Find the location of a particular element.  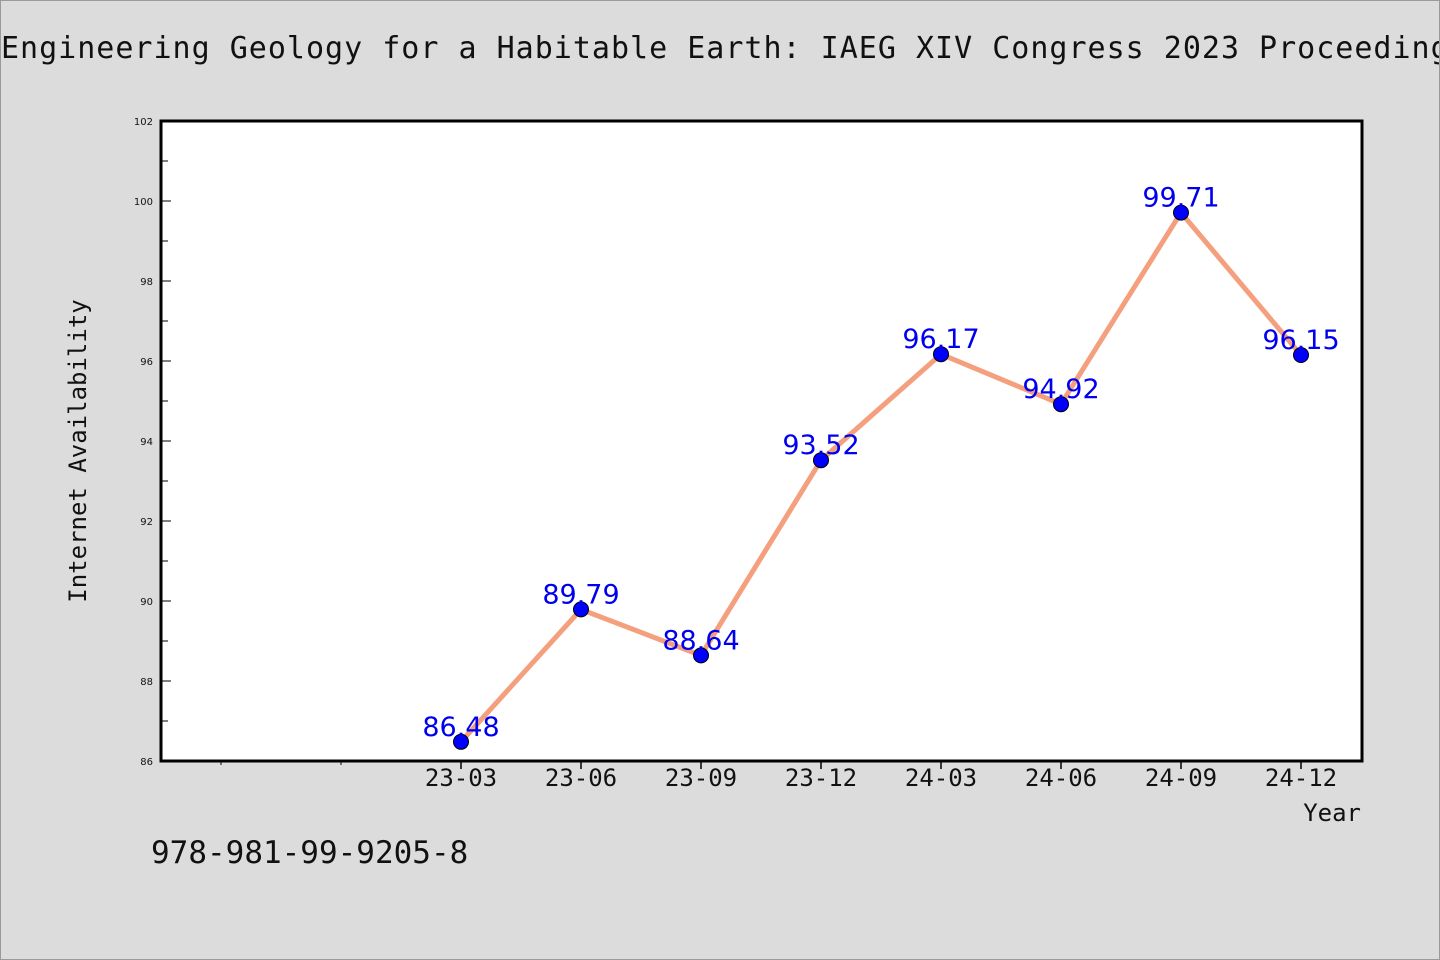

x-axis-title: Year is located at coordinates (1332, 813).